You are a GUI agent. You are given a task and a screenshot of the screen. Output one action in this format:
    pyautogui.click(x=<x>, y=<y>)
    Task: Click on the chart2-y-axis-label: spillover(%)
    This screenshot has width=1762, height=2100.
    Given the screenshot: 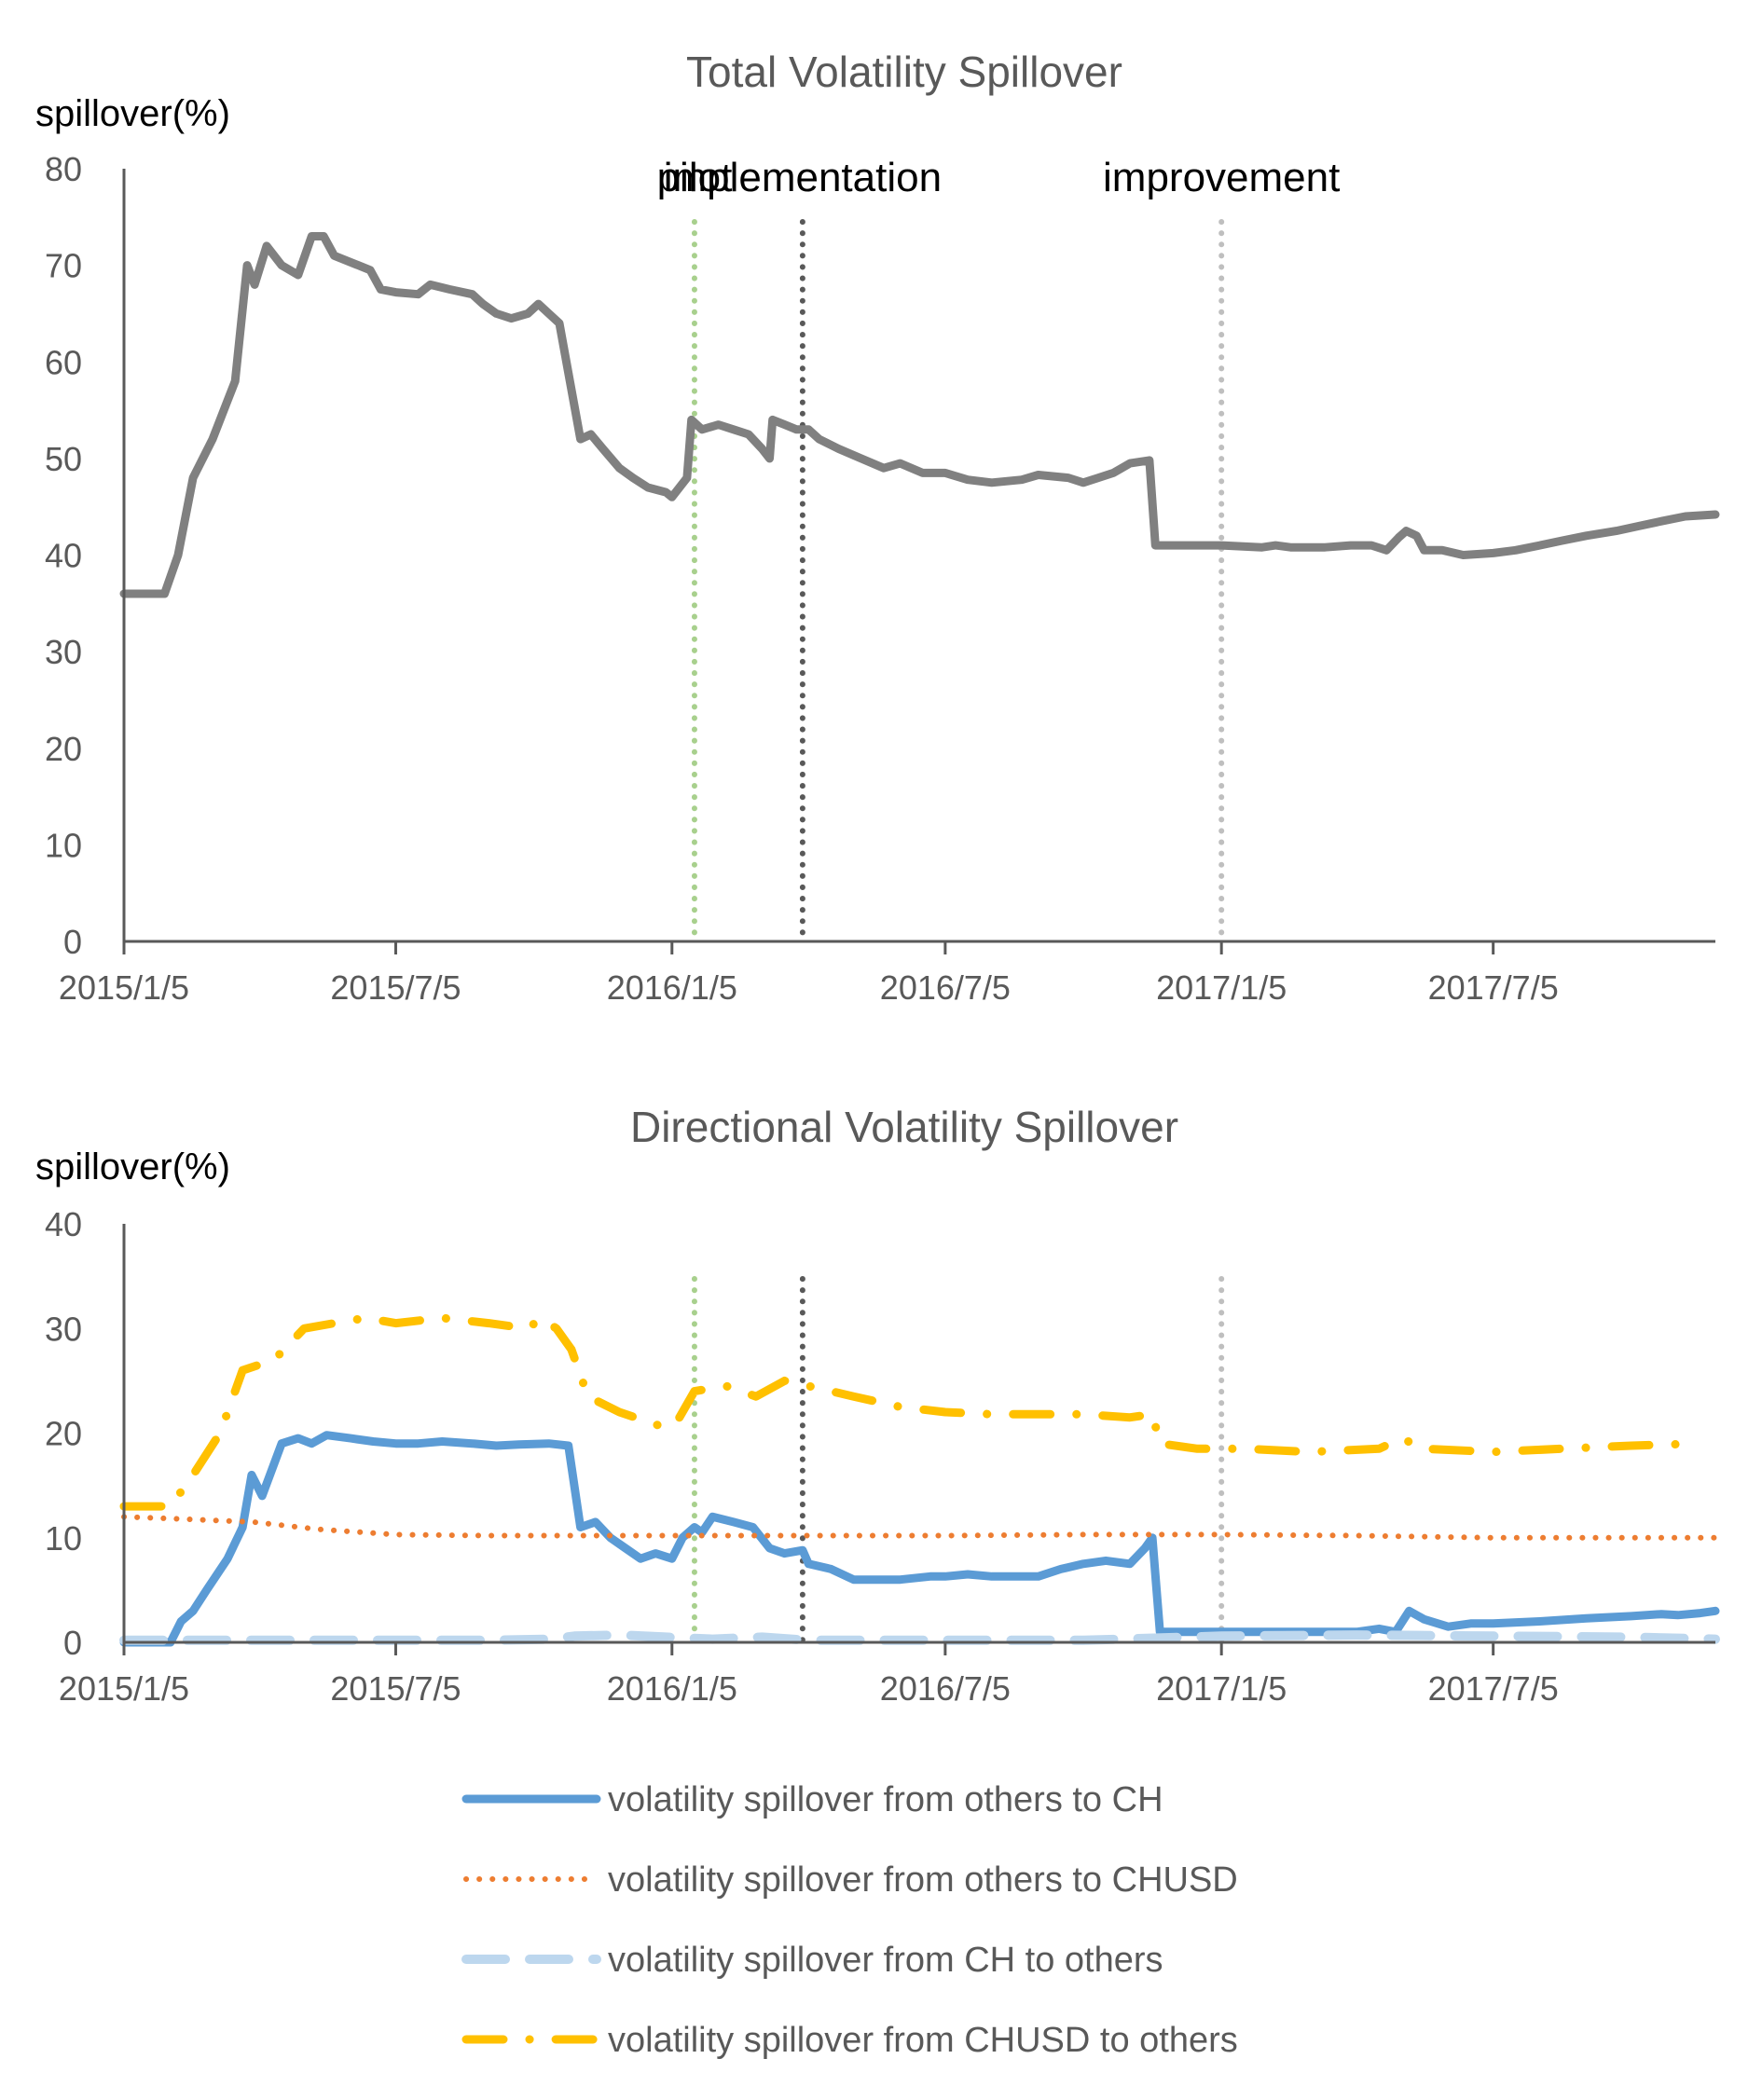 What is the action you would take?
    pyautogui.click(x=132, y=1167)
    